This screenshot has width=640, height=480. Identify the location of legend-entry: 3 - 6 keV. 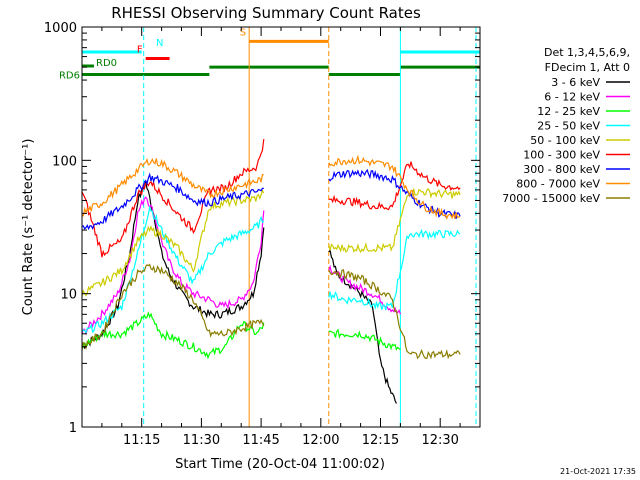
(575, 82).